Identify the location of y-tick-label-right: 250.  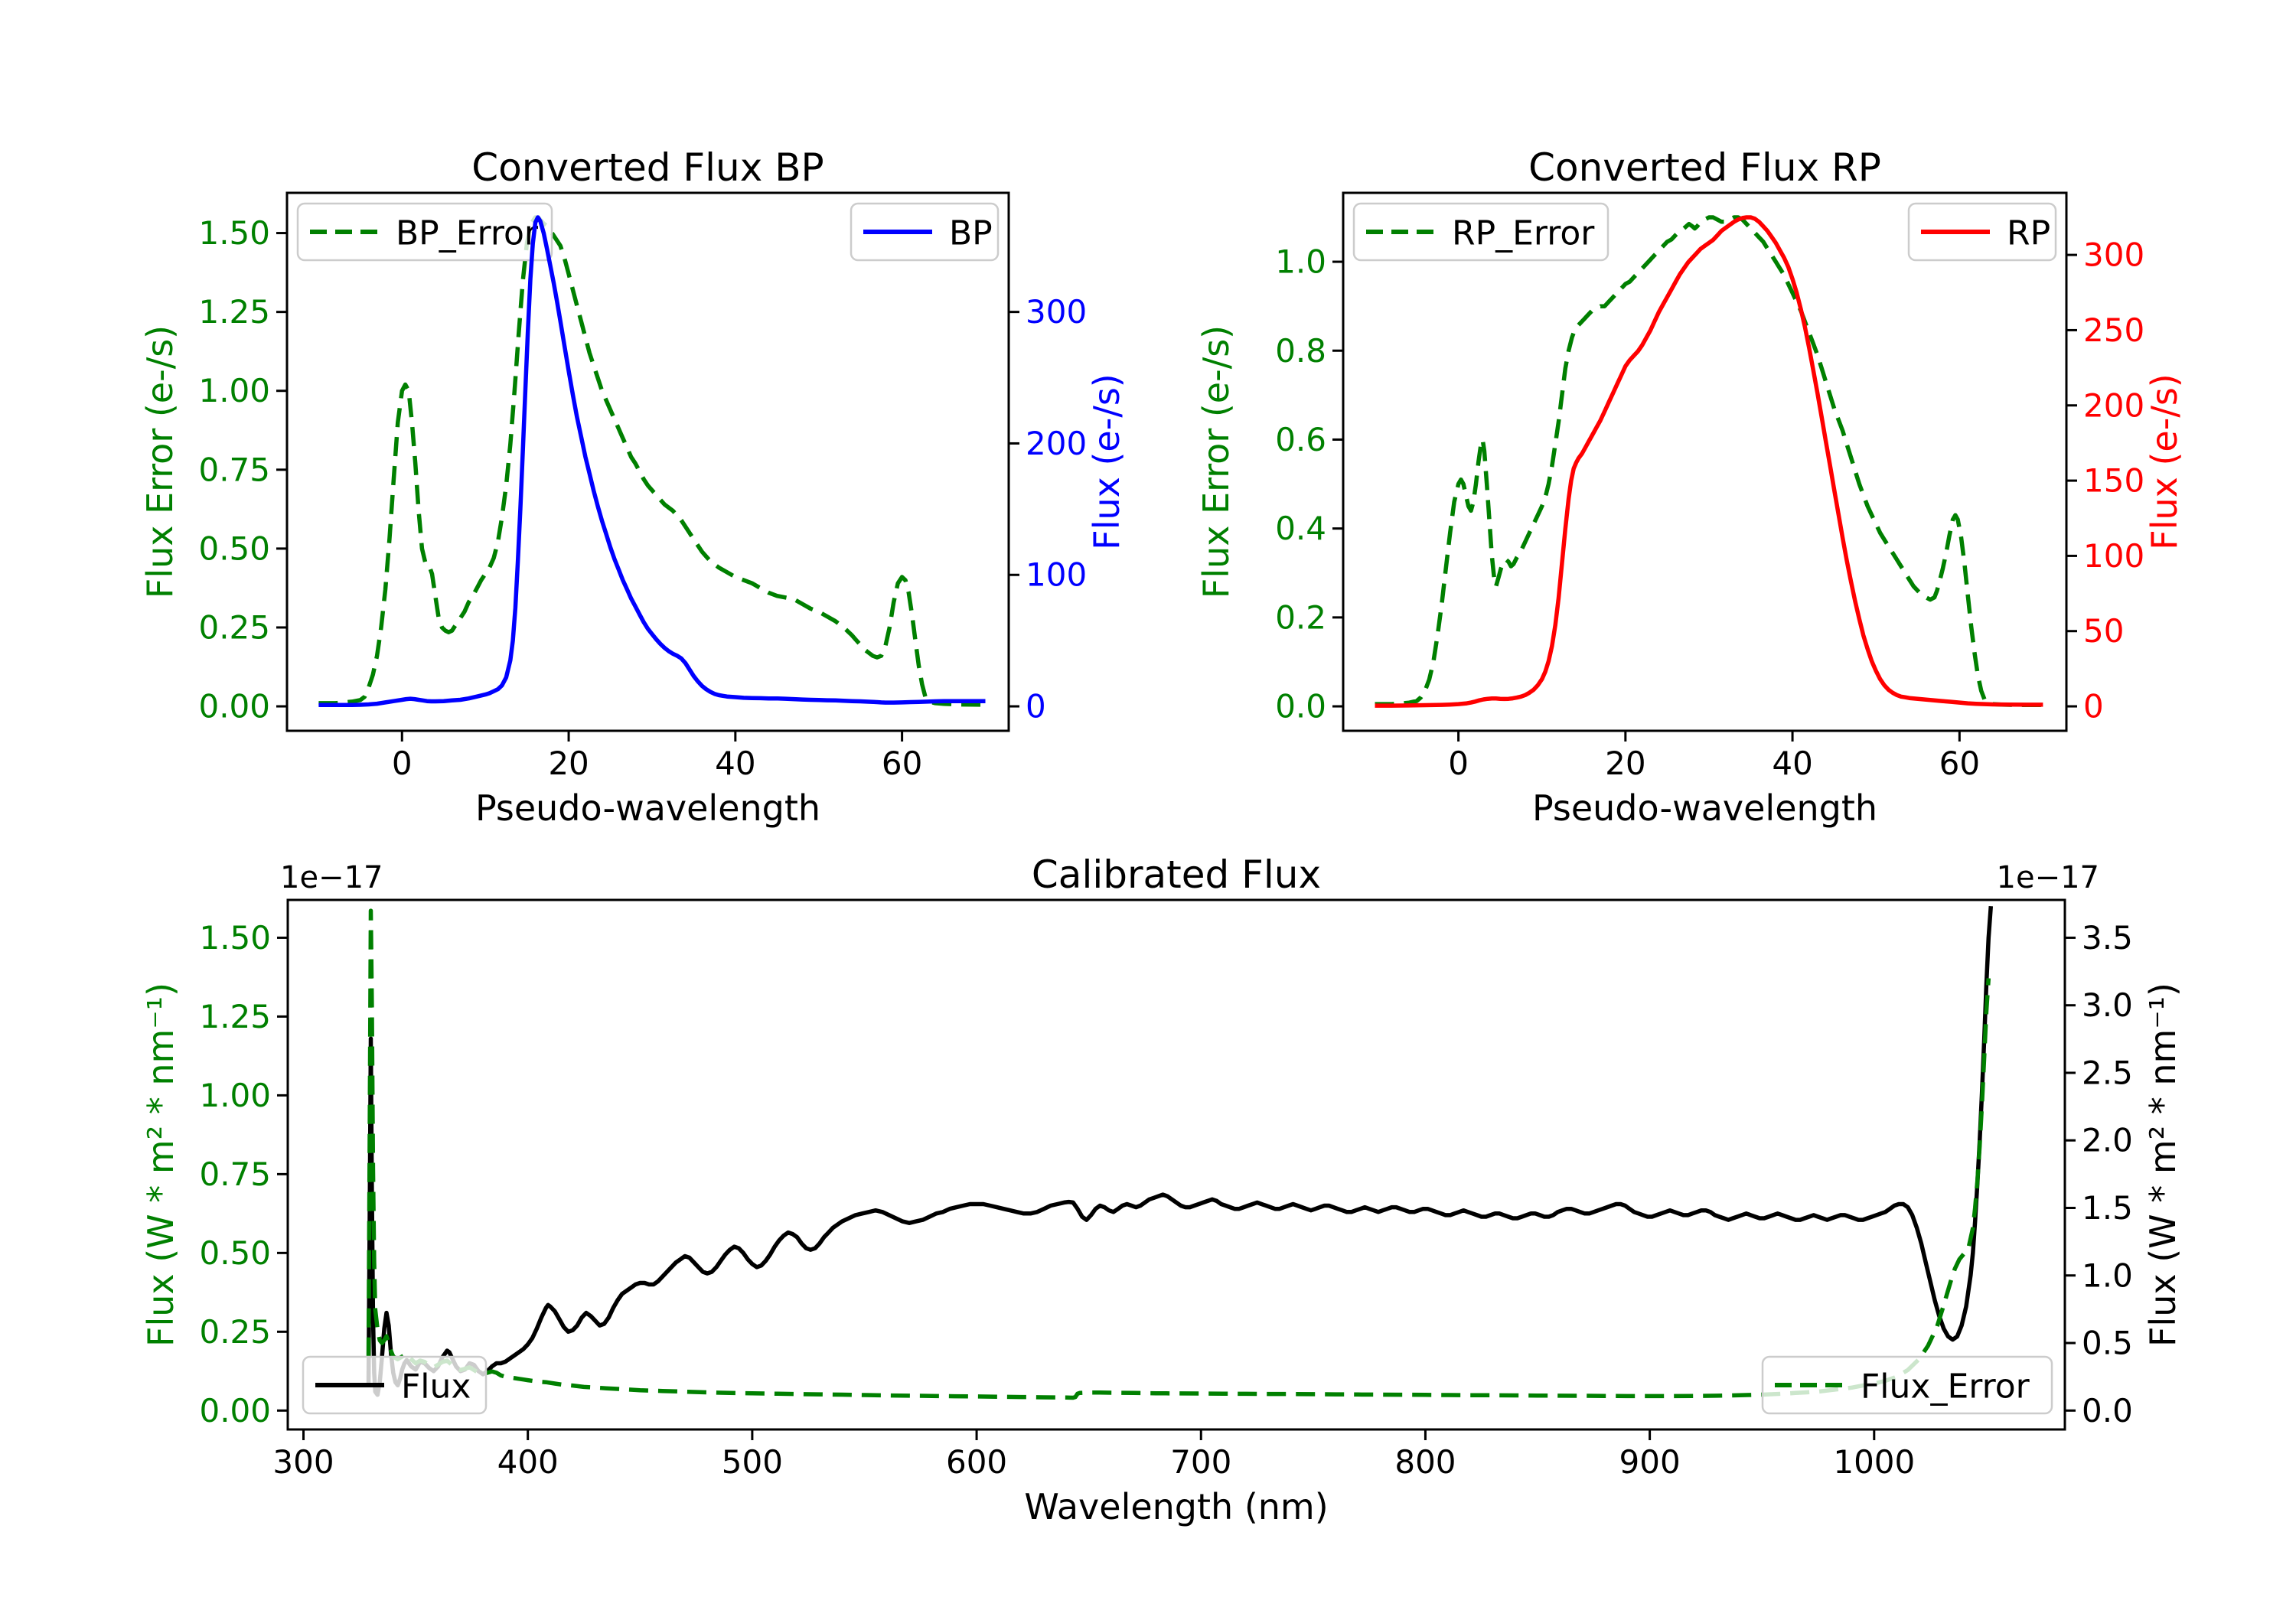
(2113, 330).